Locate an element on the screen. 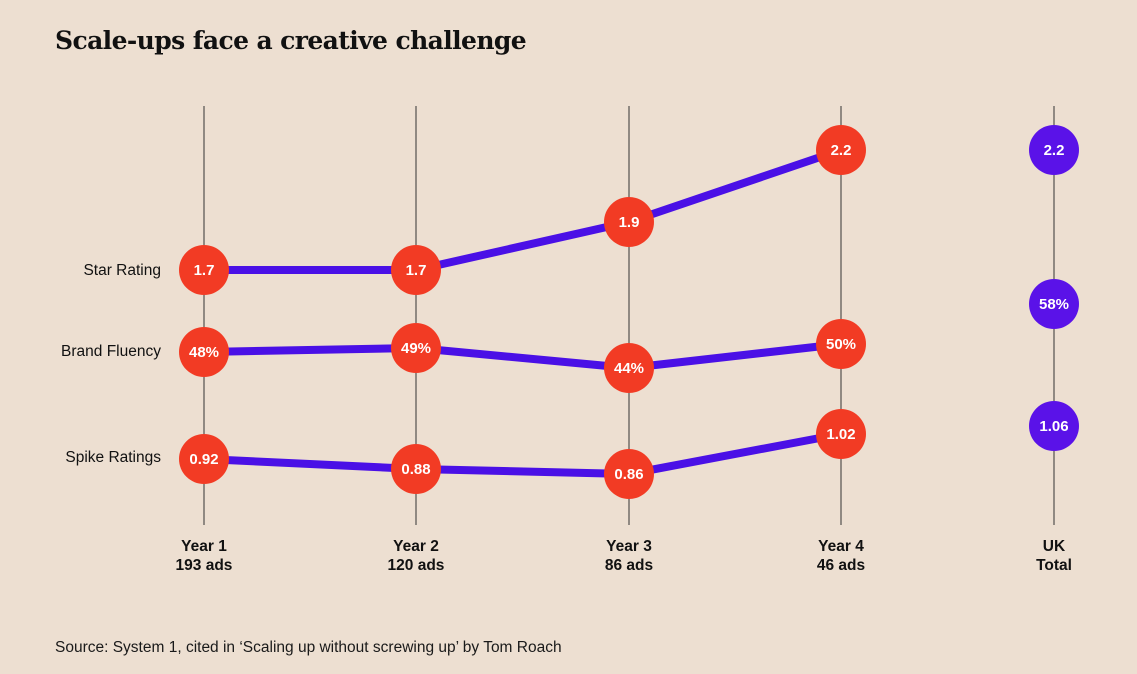 Image resolution: width=1137 pixels, height=674 pixels. star-rating-line is located at coordinates (522, 210).